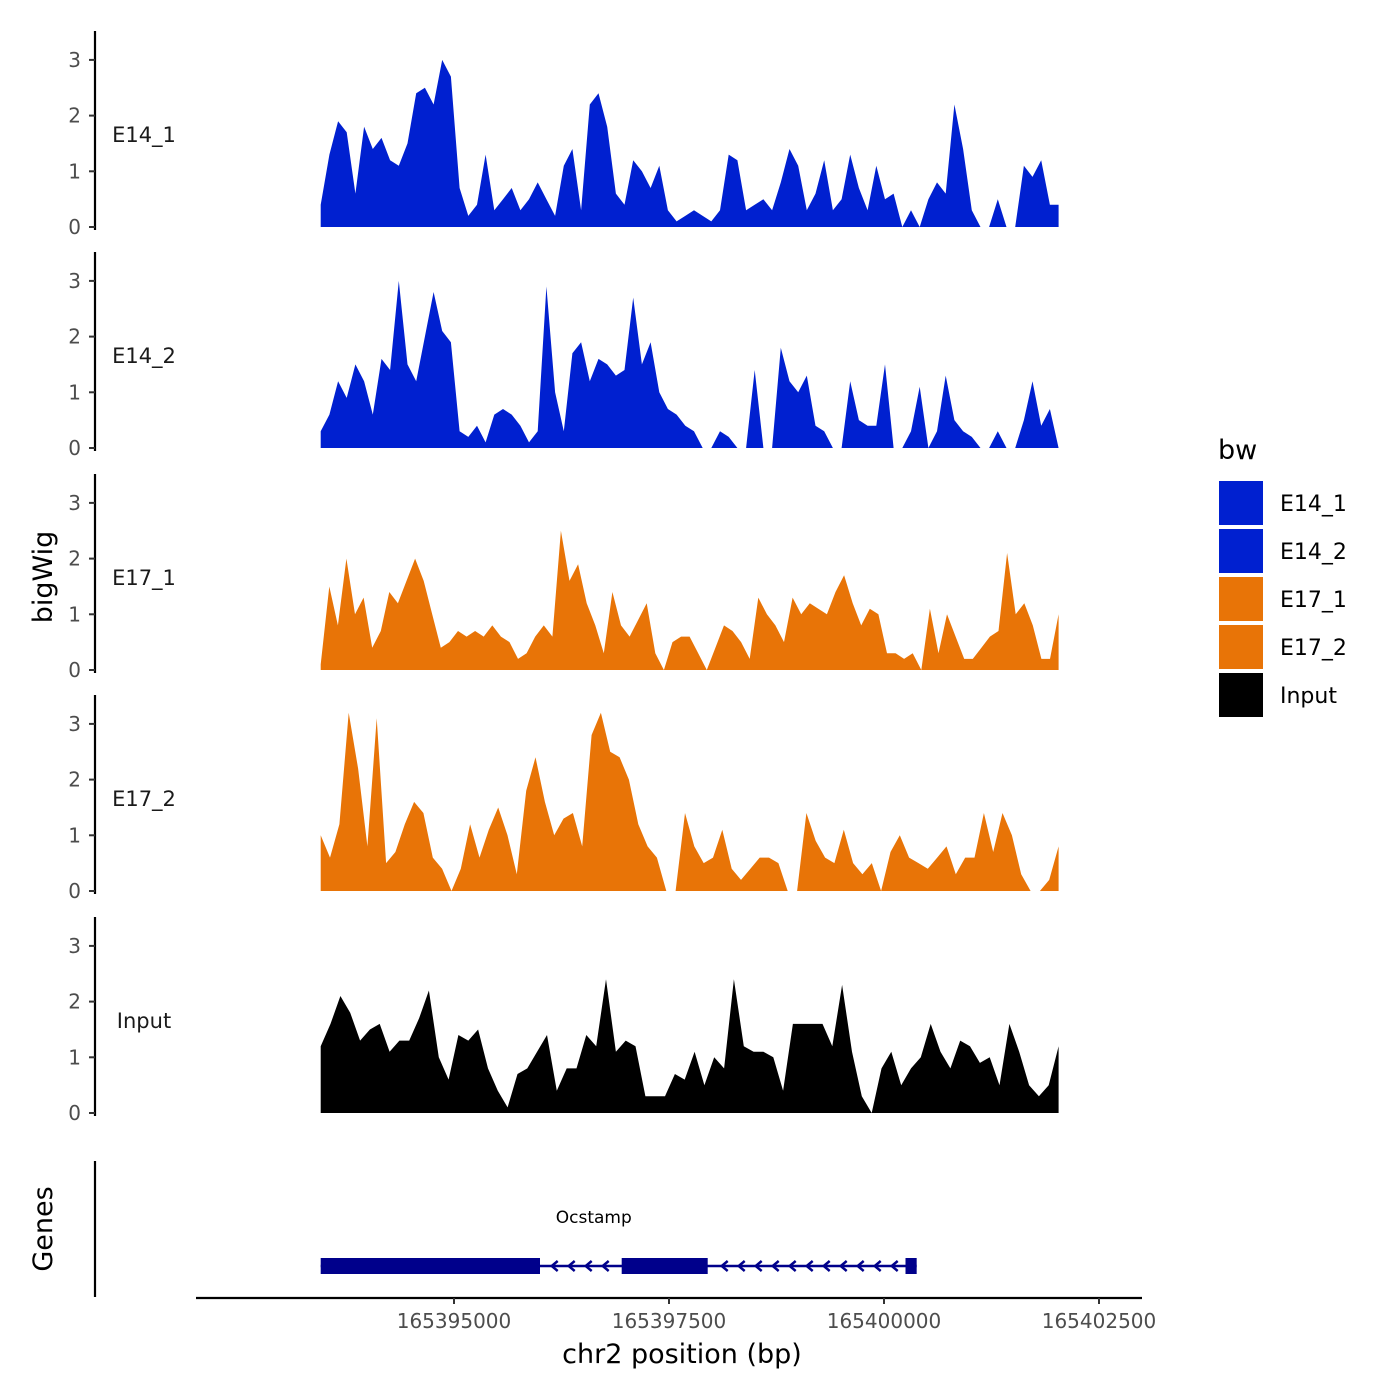 The width and height of the screenshot is (1400, 1400). What do you see at coordinates (1313, 648) in the screenshot?
I see `legend-label: E17_2` at bounding box center [1313, 648].